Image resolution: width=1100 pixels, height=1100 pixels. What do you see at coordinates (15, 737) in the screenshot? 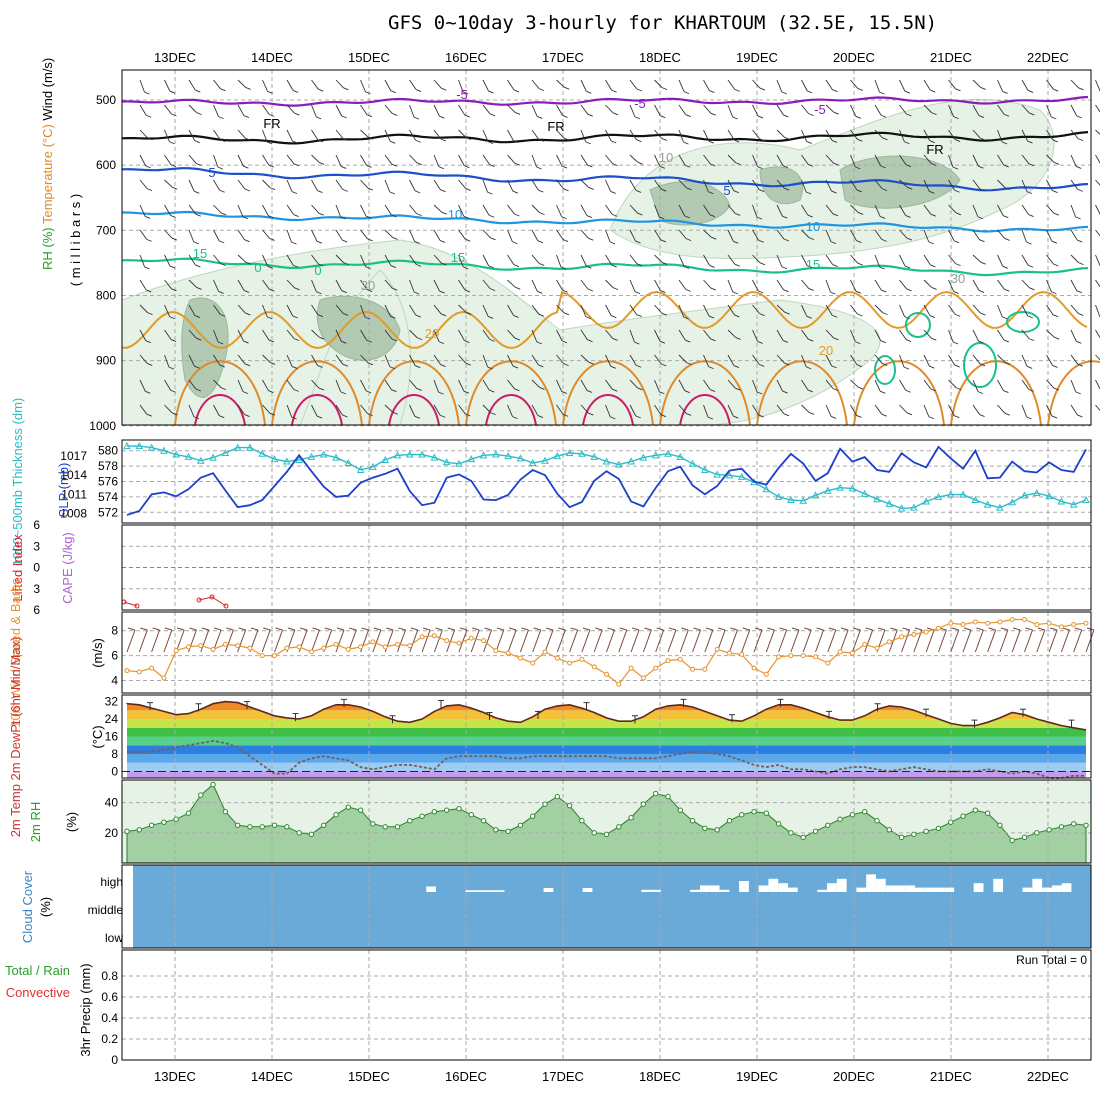
I see `y-axis-label-temp: 2m Temp 2m DewPt (6hr Min/Max)` at bounding box center [15, 737].